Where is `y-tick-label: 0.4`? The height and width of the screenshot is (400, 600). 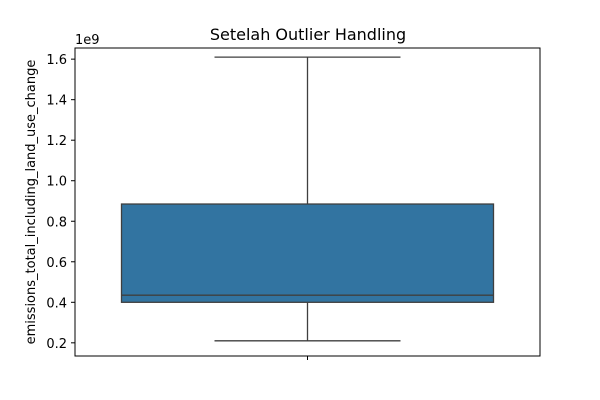
y-tick-label: 0.4 is located at coordinates (56, 303).